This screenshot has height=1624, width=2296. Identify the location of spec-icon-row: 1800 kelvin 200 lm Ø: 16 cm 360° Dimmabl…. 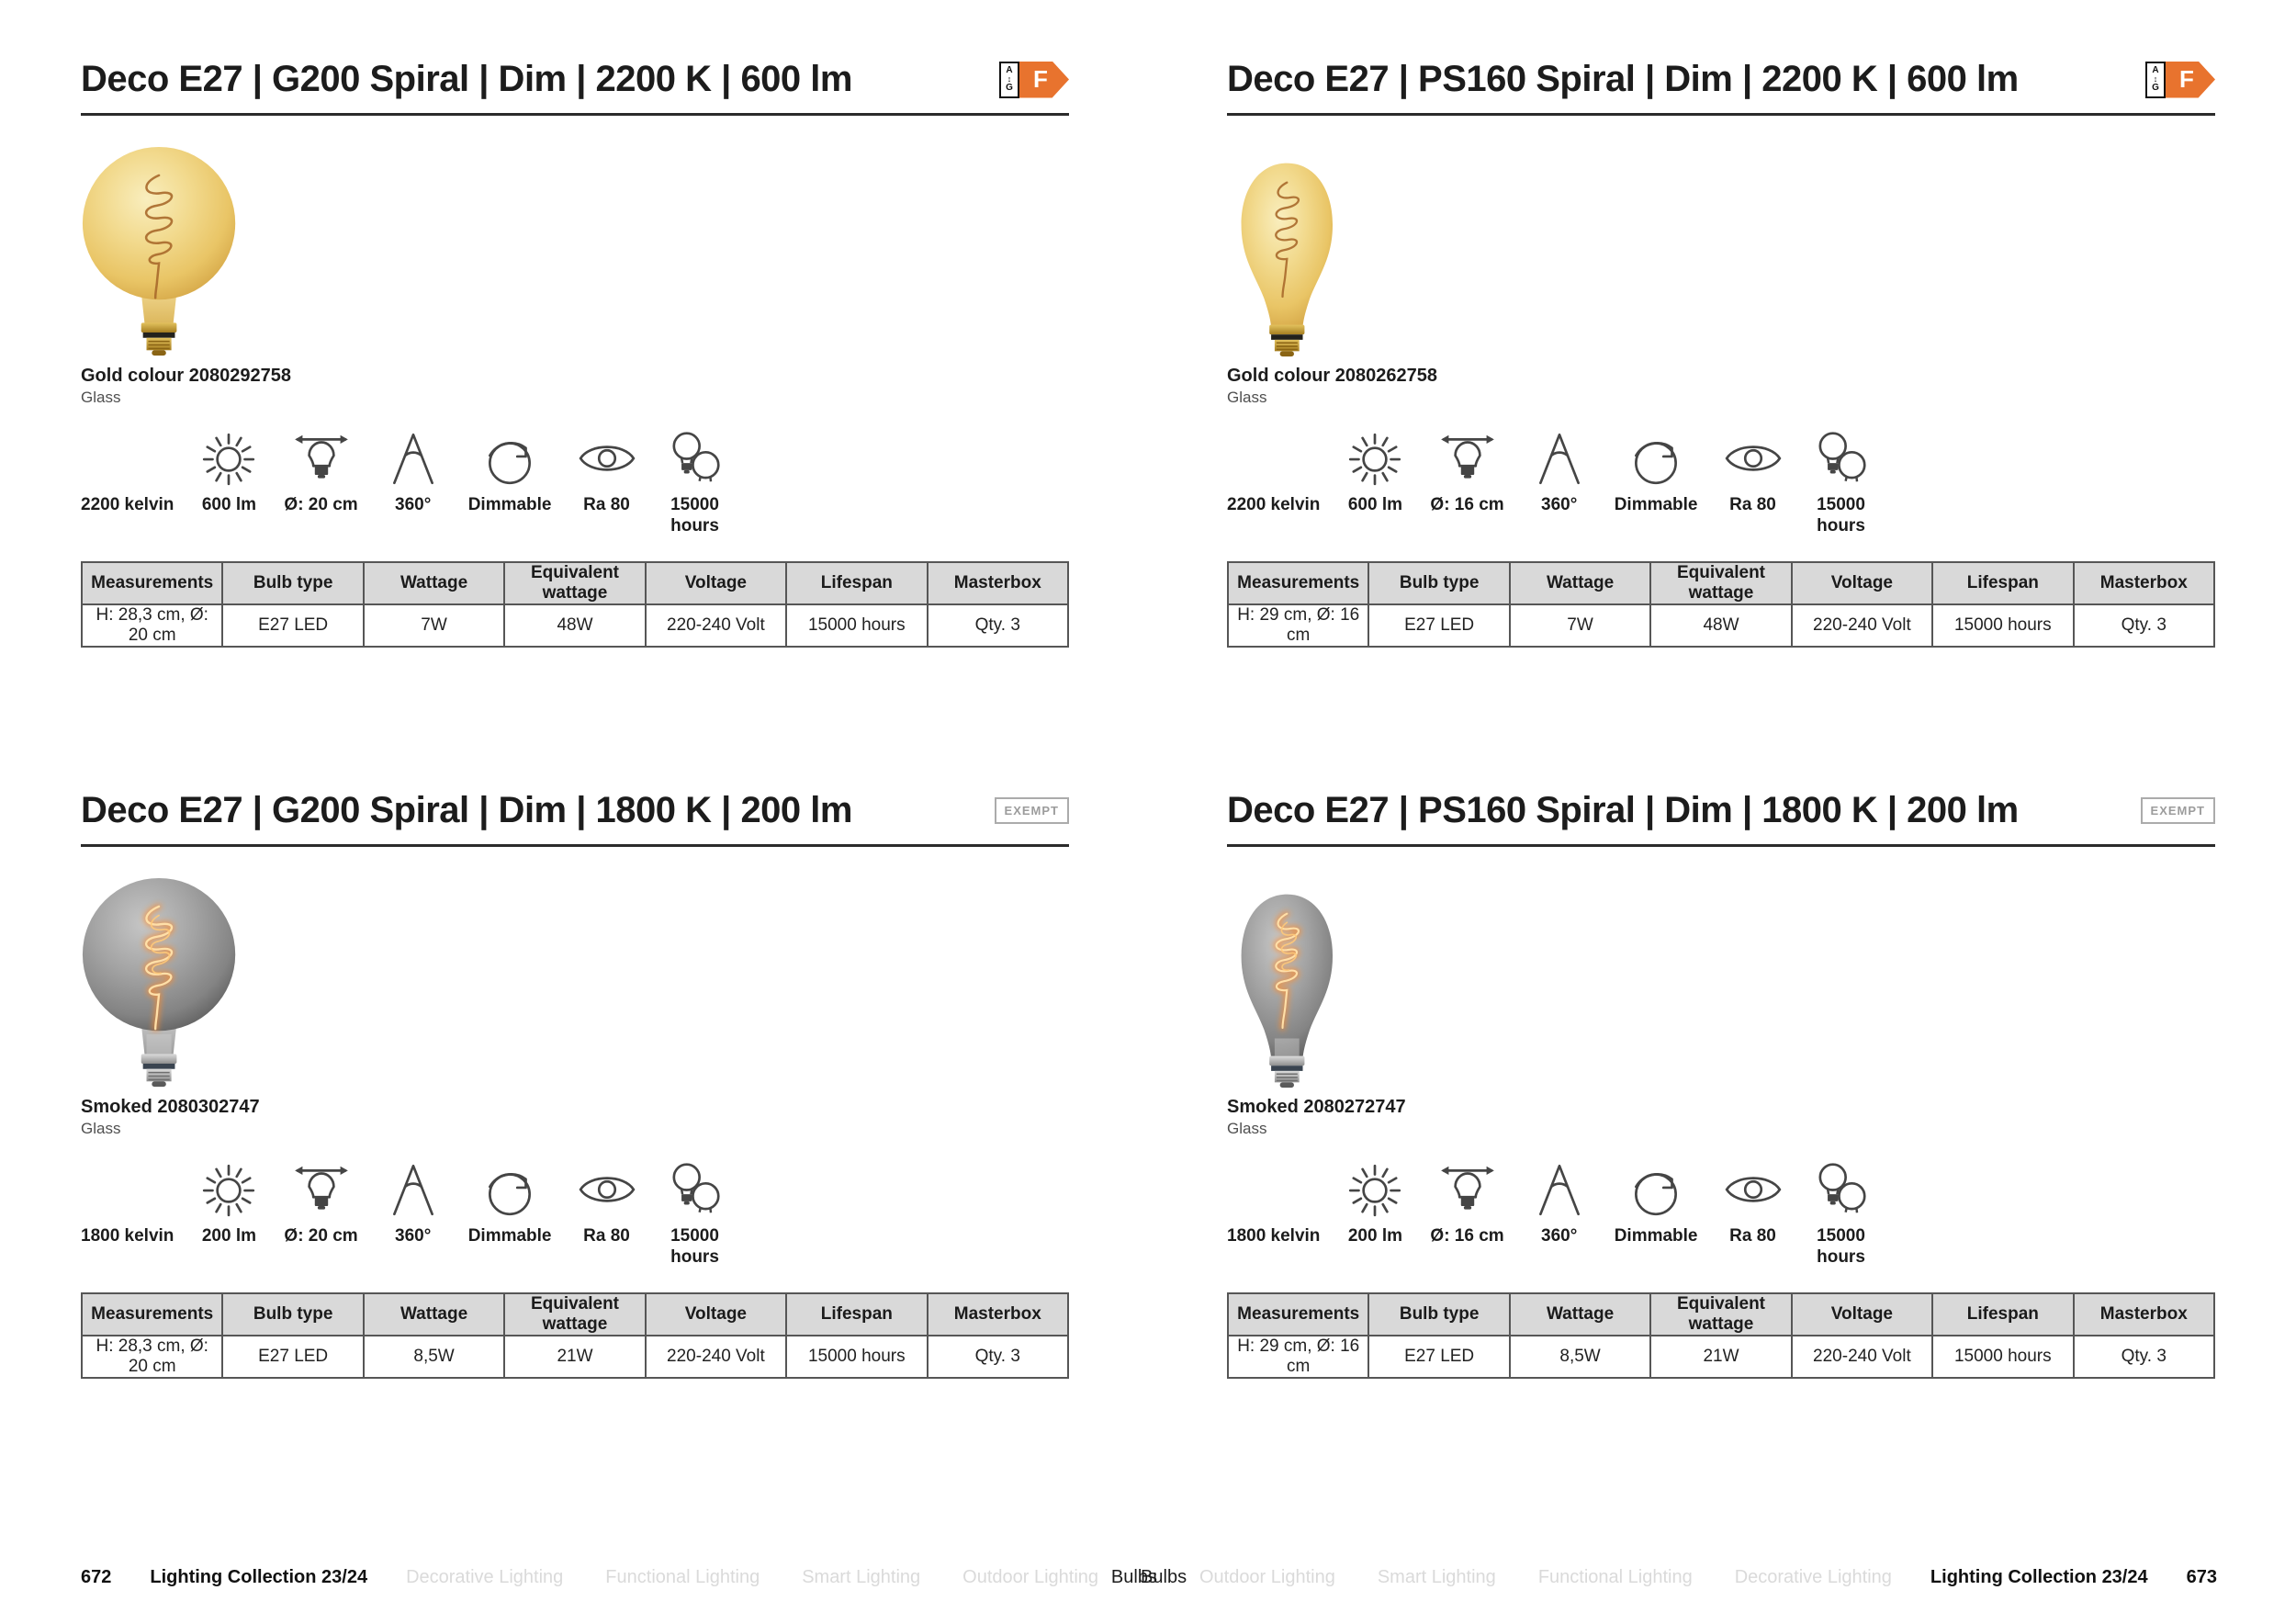
(1721, 1213).